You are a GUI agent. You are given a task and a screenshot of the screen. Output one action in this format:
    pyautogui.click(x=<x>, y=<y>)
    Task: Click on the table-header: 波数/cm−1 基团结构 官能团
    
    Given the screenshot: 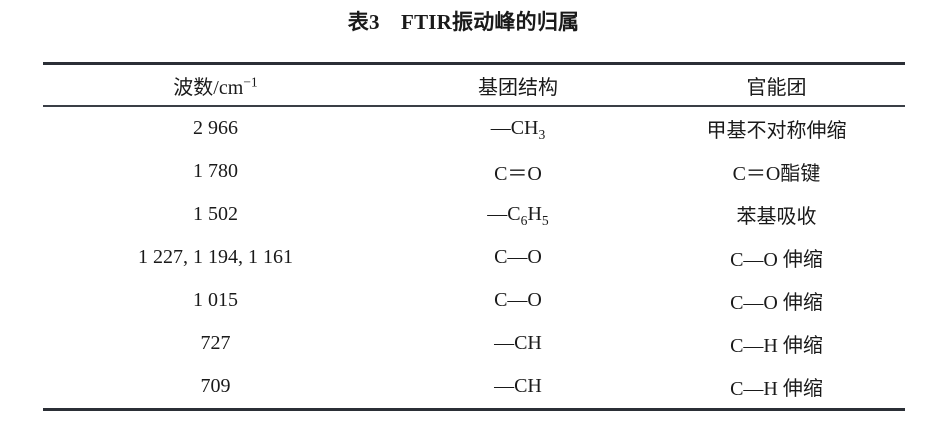 What is the action you would take?
    pyautogui.click(x=474, y=85)
    